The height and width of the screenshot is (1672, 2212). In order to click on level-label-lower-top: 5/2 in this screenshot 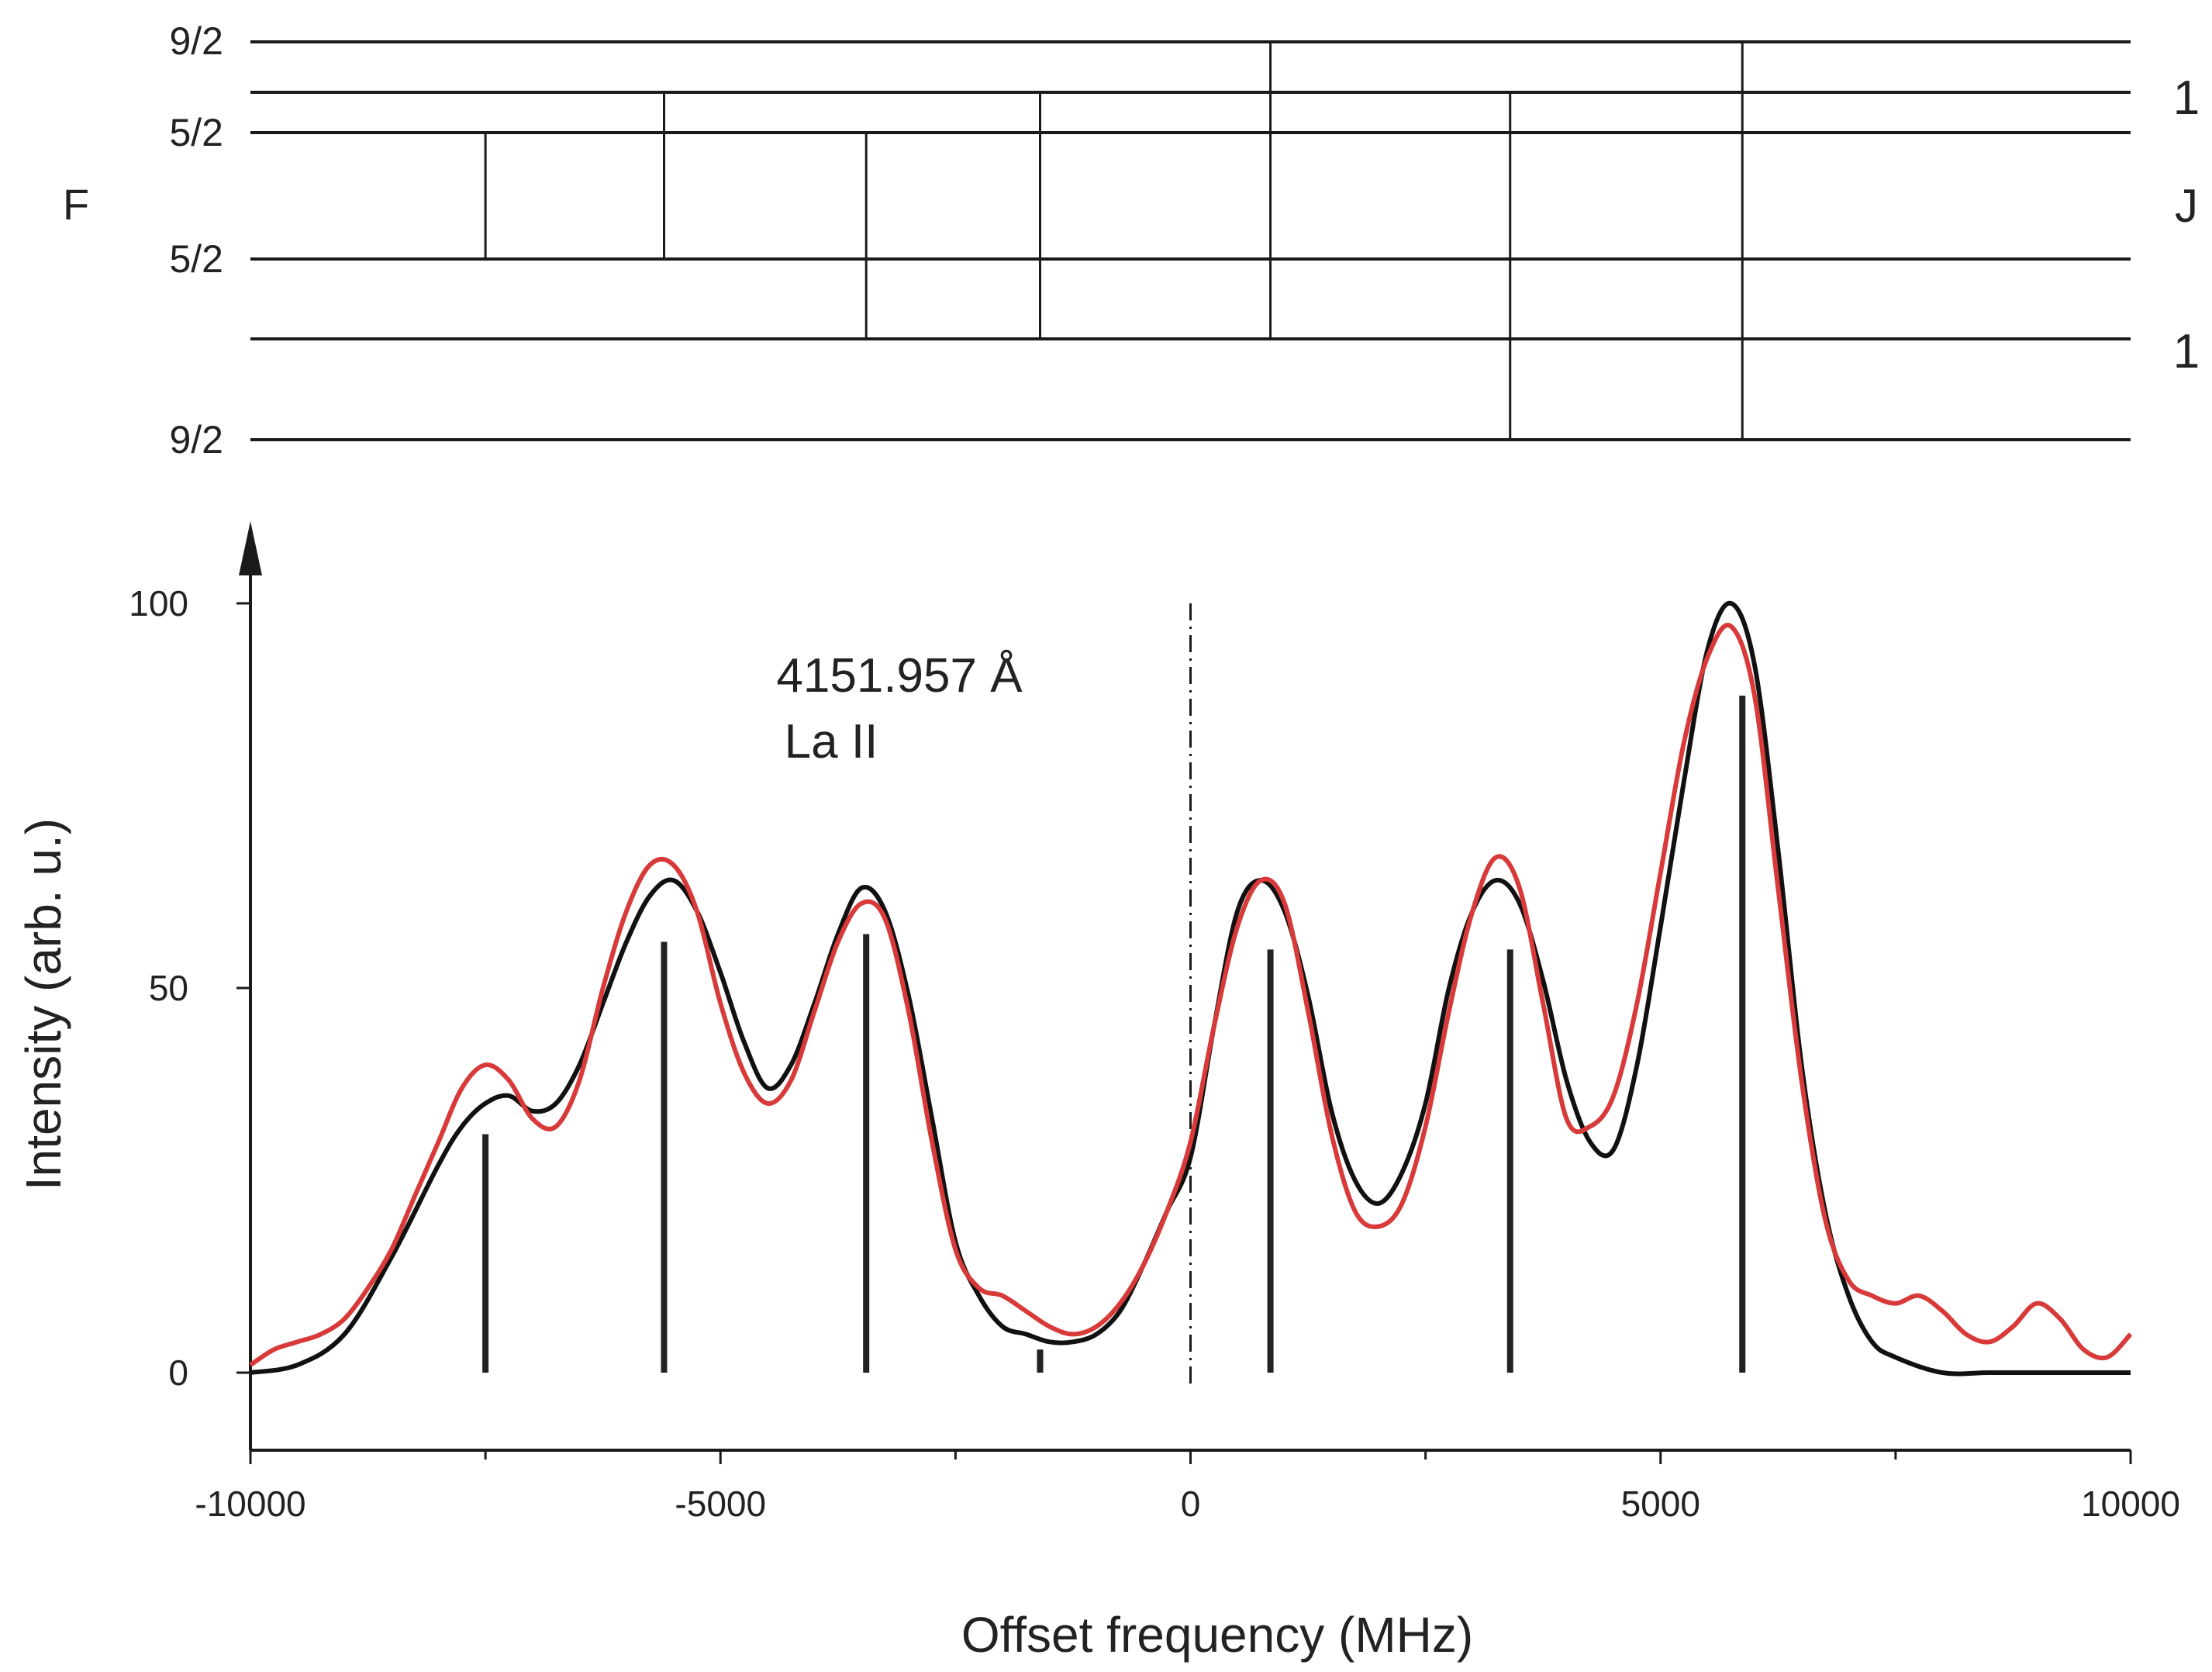, I will do `click(196, 259)`.